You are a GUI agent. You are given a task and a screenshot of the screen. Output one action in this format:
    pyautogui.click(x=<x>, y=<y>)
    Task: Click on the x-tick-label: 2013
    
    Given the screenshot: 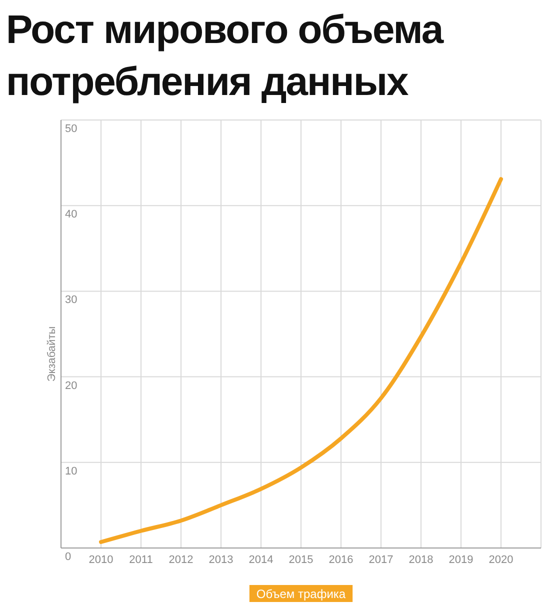 What is the action you would take?
    pyautogui.click(x=221, y=560)
    